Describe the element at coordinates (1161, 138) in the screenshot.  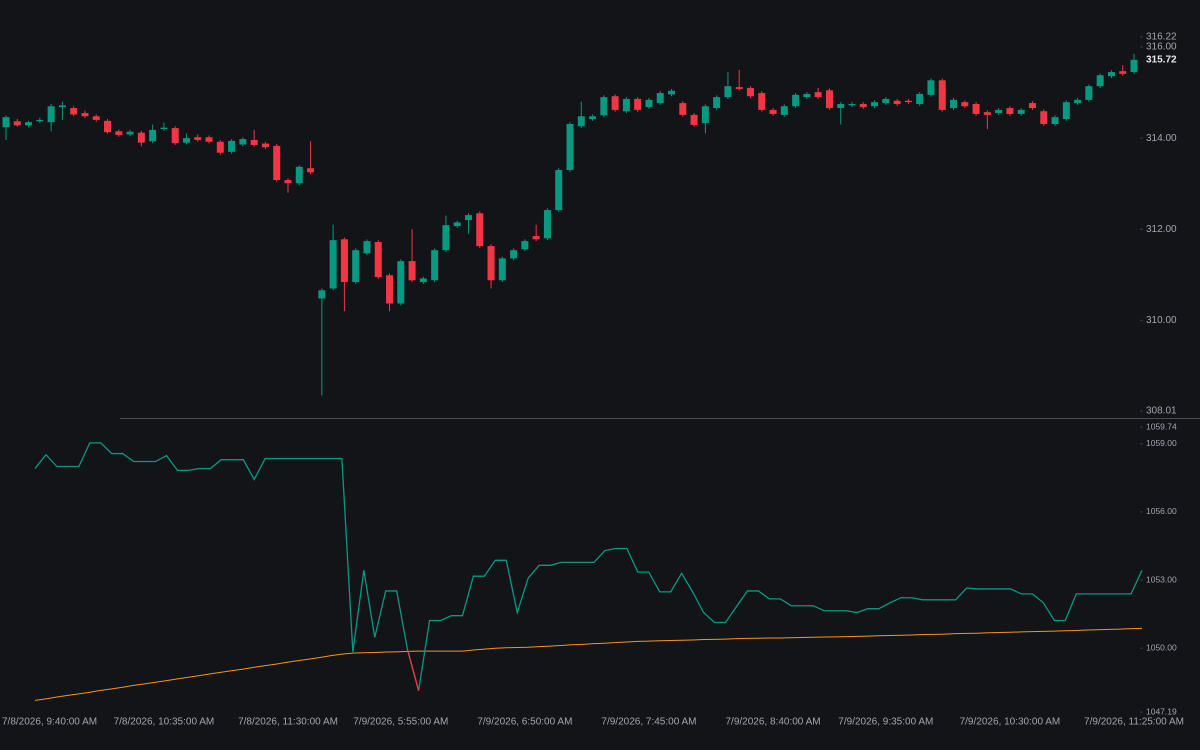
I see `y-tick-label: 314.00` at that location.